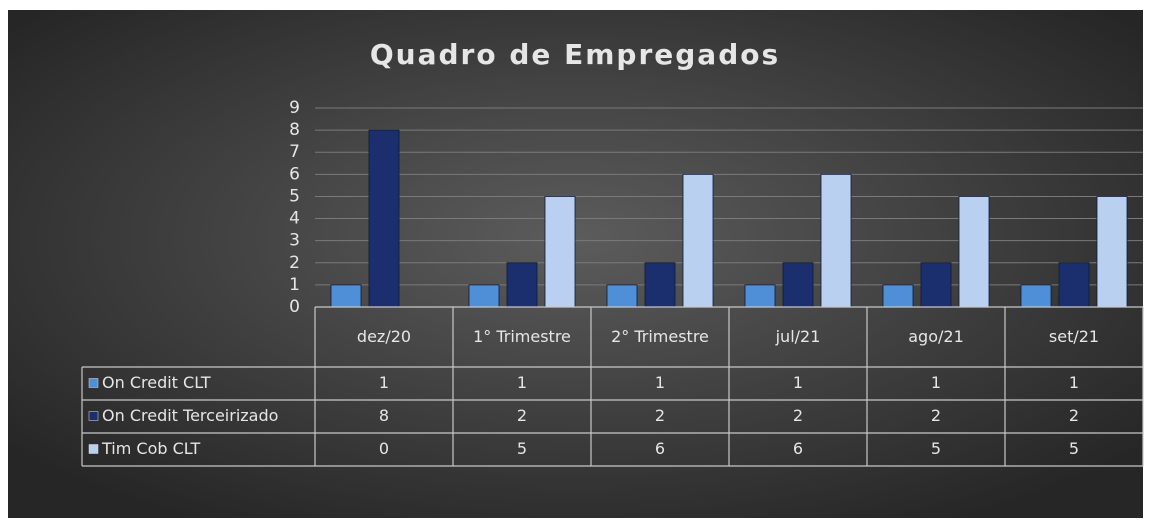 This screenshot has height=528, width=1151. What do you see at coordinates (294, 174) in the screenshot?
I see `y-tick-label: 6` at bounding box center [294, 174].